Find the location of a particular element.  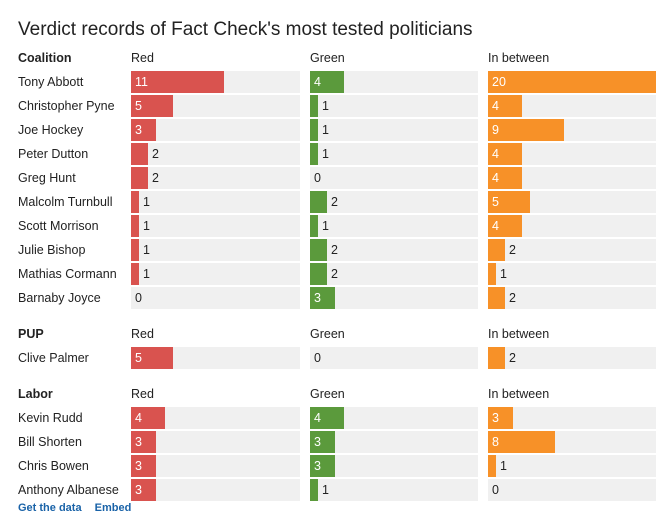

get-the-data-link: Get the data is located at coordinates (50, 508).